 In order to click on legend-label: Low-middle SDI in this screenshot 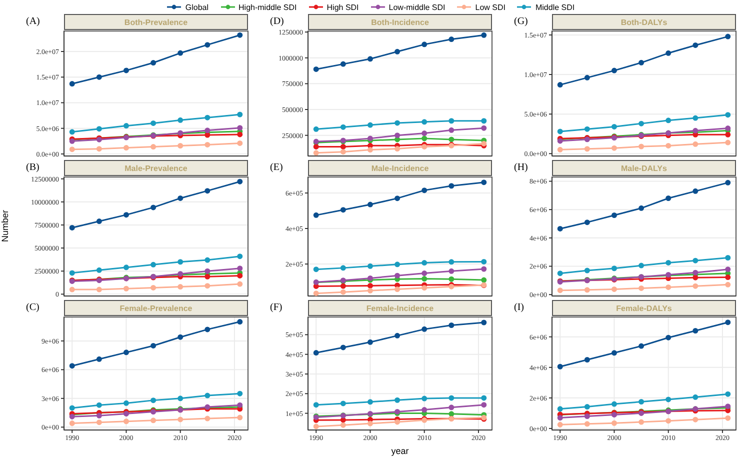, I will do `click(417, 7)`.